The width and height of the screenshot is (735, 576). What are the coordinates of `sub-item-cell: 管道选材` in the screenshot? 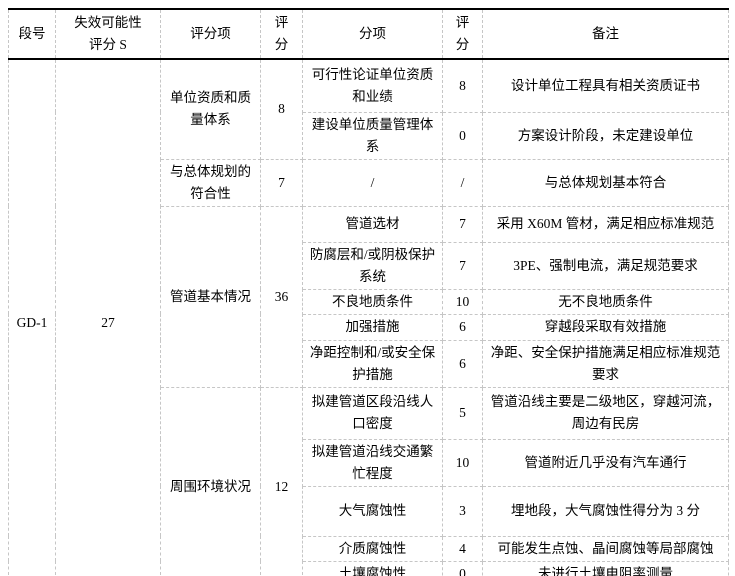 It's located at (372, 224).